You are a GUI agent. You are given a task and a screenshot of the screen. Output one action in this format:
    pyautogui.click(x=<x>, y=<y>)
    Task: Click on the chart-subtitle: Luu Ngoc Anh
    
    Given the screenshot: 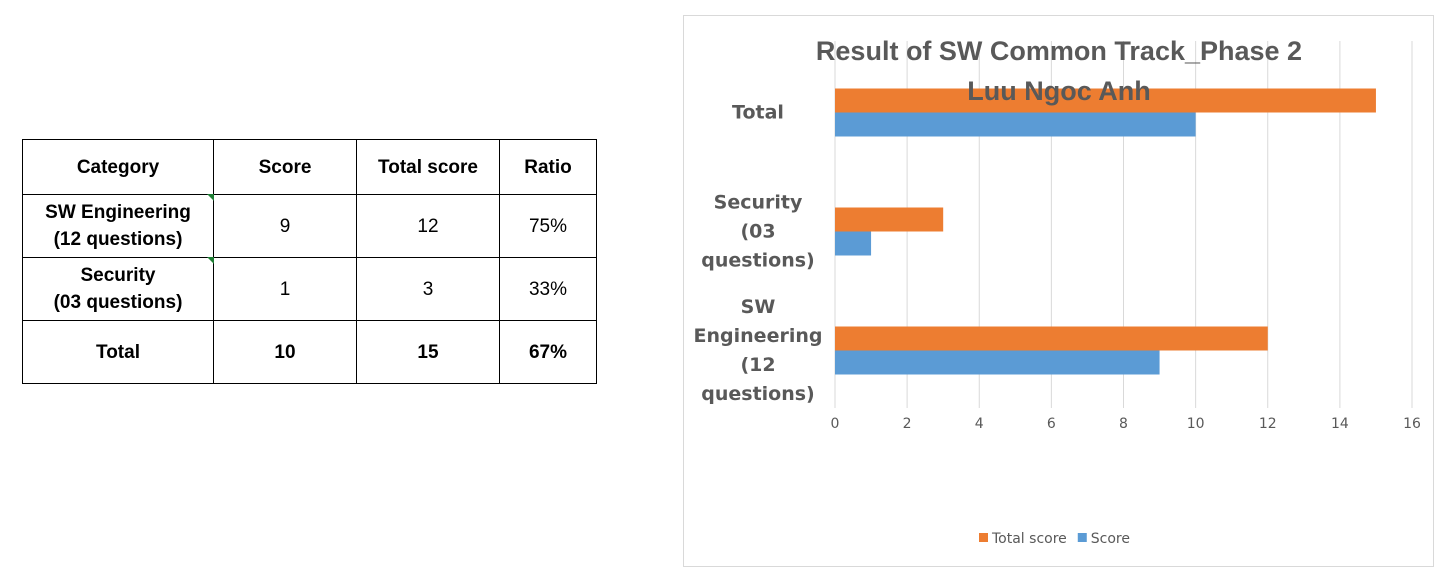 What is the action you would take?
    pyautogui.click(x=1058, y=91)
    